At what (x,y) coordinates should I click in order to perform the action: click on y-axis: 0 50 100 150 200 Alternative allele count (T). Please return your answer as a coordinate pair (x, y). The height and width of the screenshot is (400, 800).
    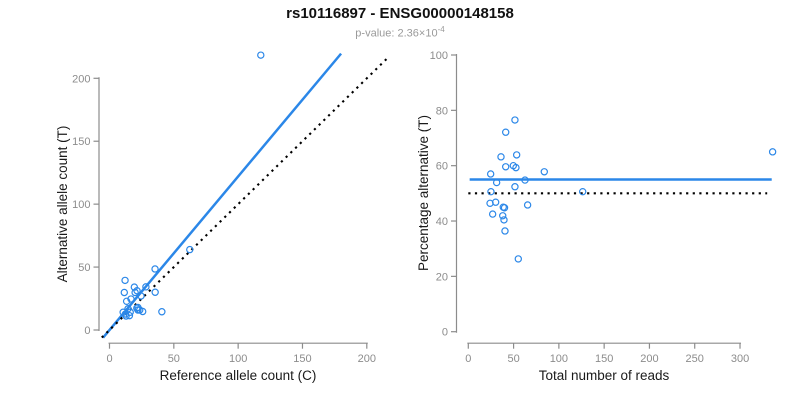
    Looking at the image, I should click on (77, 205).